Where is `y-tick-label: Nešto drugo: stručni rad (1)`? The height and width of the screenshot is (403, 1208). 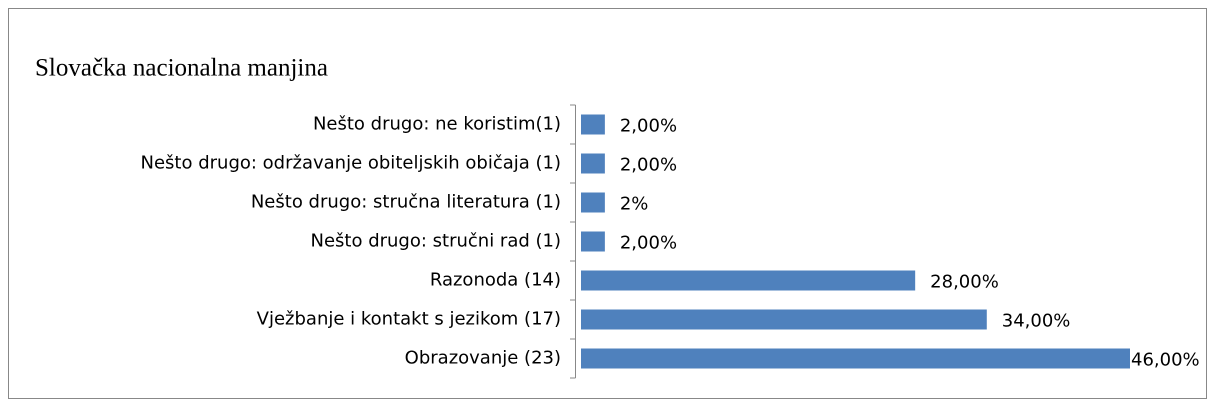
y-tick-label: Nešto drugo: stručni rad (1) is located at coordinates (435, 241).